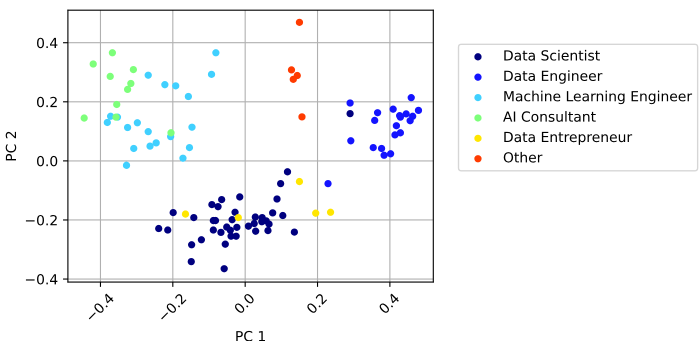  I want to click on legend-label: Data Scientist, so click(552, 55).